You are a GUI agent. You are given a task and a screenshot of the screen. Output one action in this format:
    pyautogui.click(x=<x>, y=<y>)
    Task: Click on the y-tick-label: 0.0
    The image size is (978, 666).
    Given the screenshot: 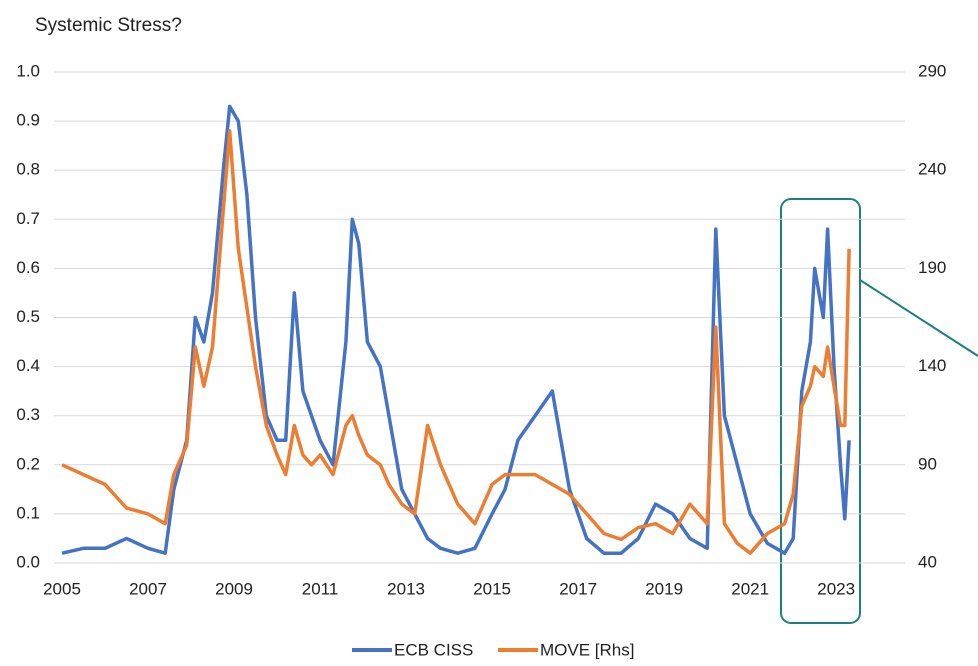 What is the action you would take?
    pyautogui.click(x=28, y=561)
    